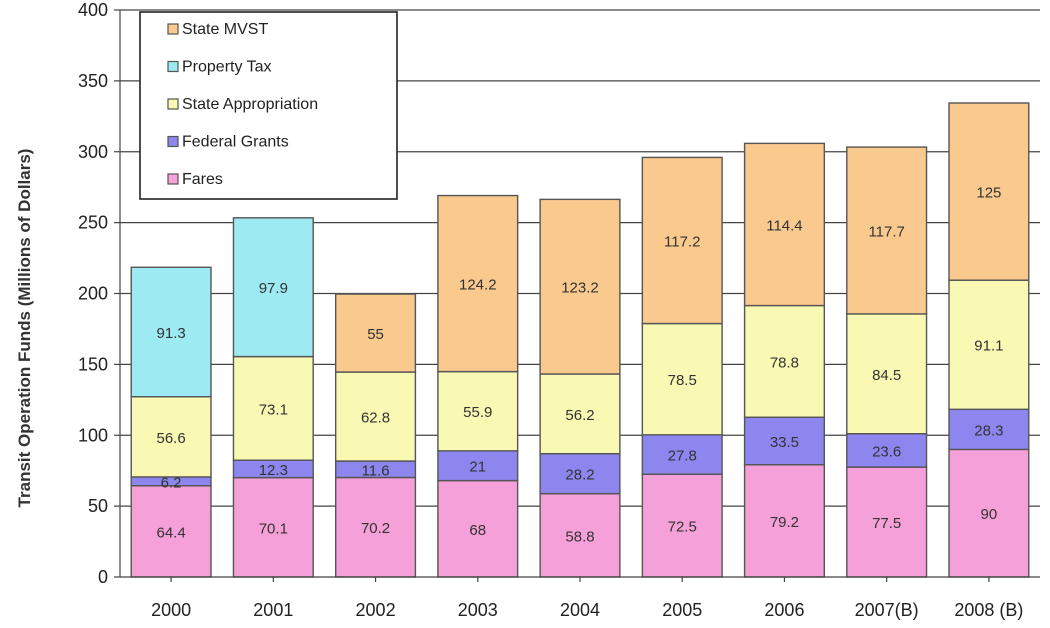  I want to click on data-label: 117.2, so click(682, 241).